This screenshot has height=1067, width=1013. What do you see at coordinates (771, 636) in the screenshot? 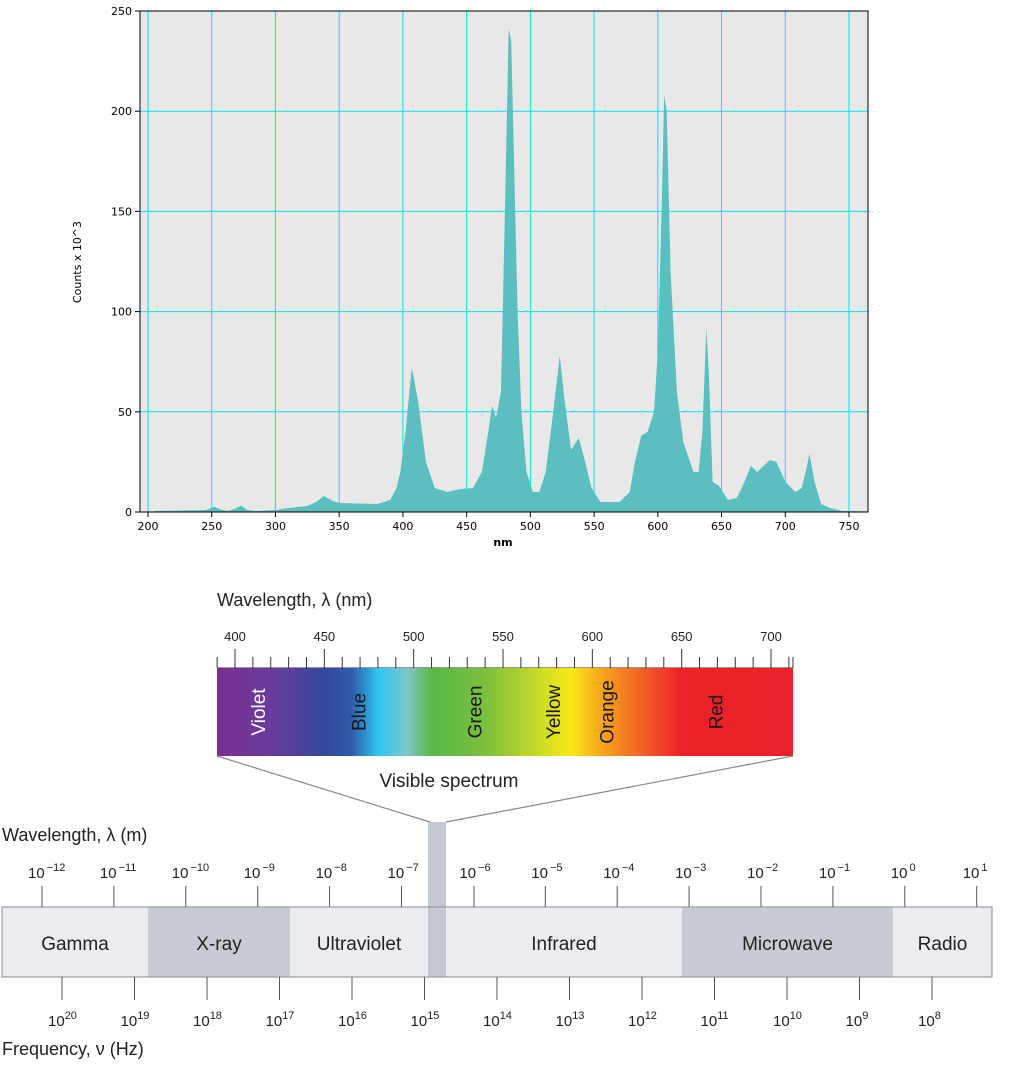
I see `visible-tick-label: 700` at bounding box center [771, 636].